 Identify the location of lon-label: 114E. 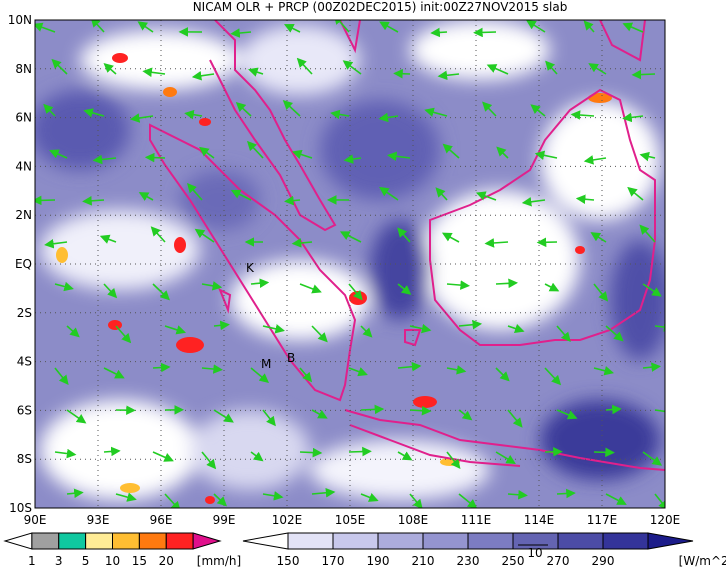
(539, 520).